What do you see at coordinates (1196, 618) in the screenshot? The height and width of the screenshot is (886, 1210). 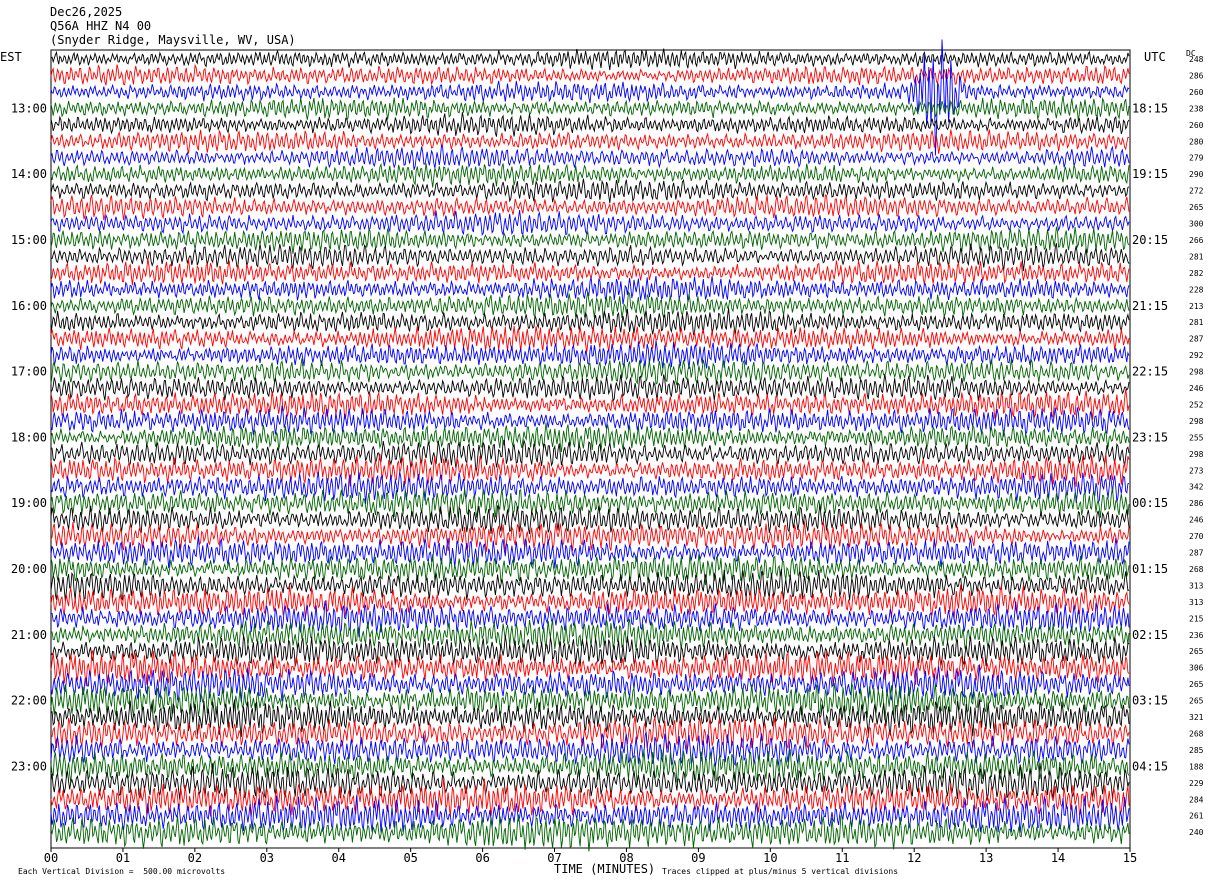 I see `dc-value-34: 215` at bounding box center [1196, 618].